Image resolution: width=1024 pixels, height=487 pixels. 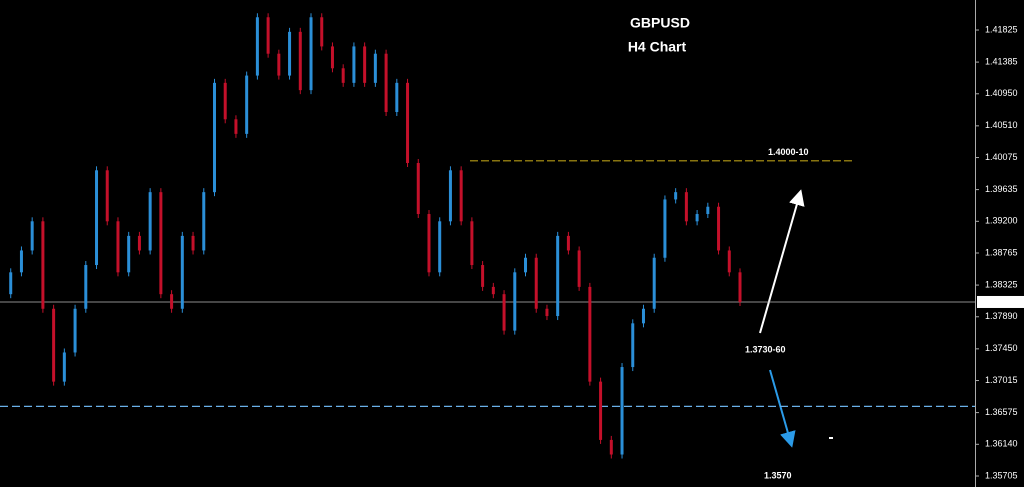 I want to click on y-tick-label: 1.37015, so click(x=1001, y=380).